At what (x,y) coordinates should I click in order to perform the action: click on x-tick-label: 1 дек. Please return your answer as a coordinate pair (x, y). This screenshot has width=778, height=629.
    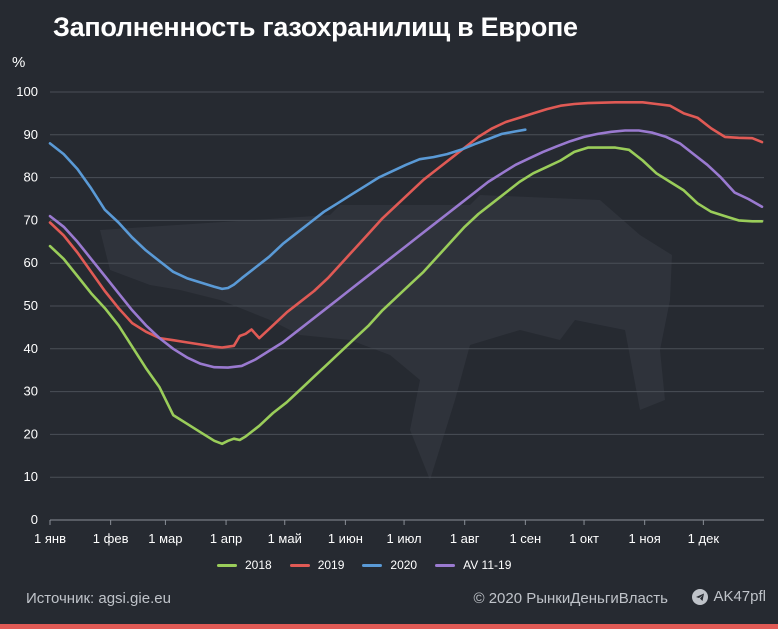
    Looking at the image, I should click on (704, 538).